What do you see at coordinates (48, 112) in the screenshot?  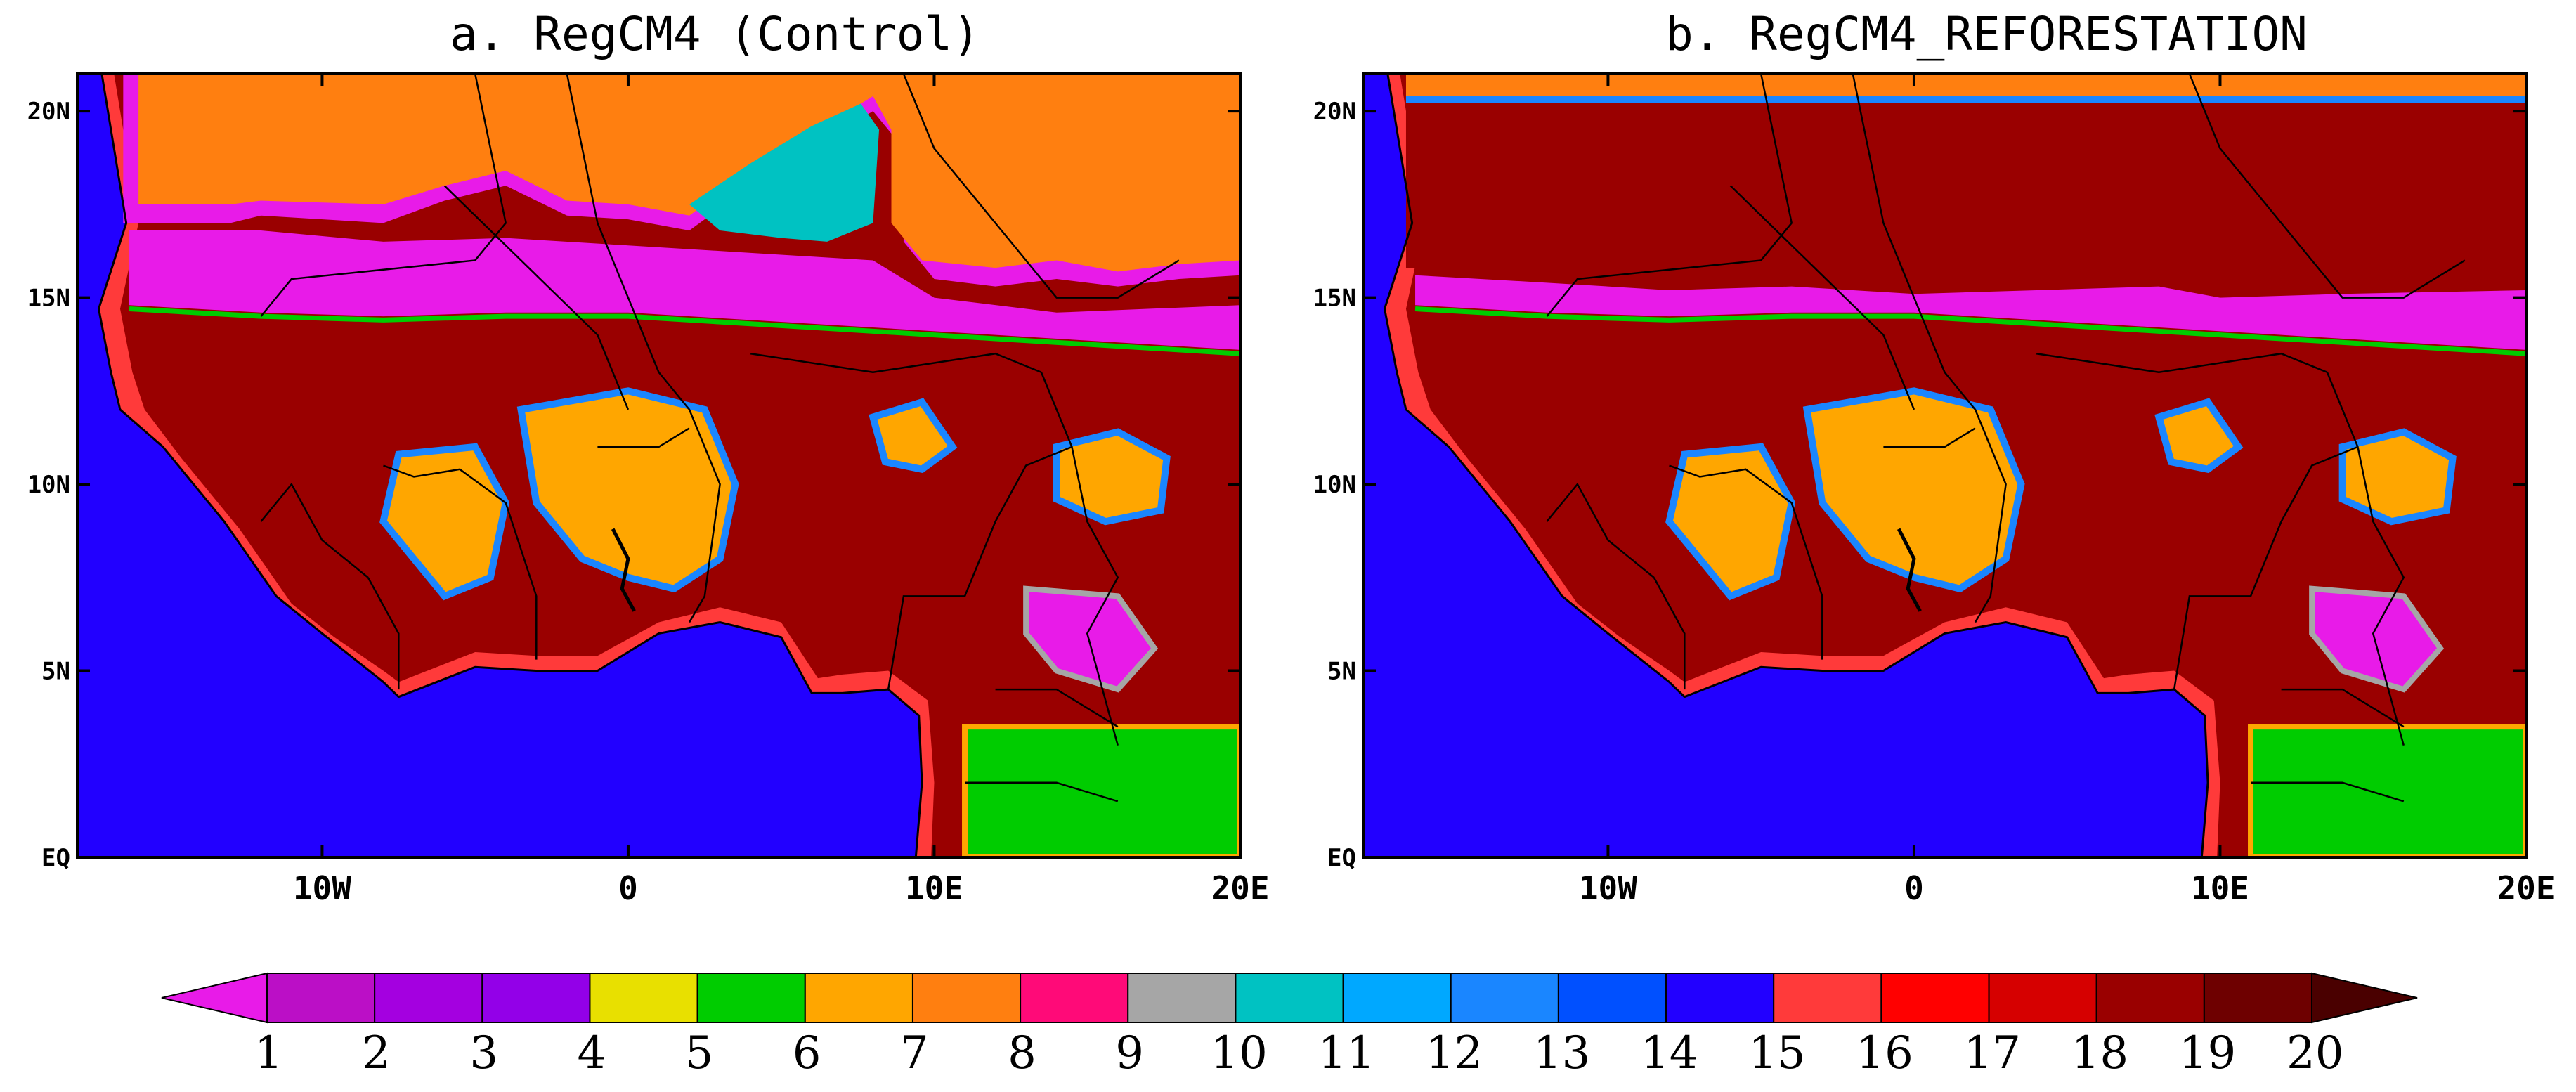 I see `lat-label: 20N` at bounding box center [48, 112].